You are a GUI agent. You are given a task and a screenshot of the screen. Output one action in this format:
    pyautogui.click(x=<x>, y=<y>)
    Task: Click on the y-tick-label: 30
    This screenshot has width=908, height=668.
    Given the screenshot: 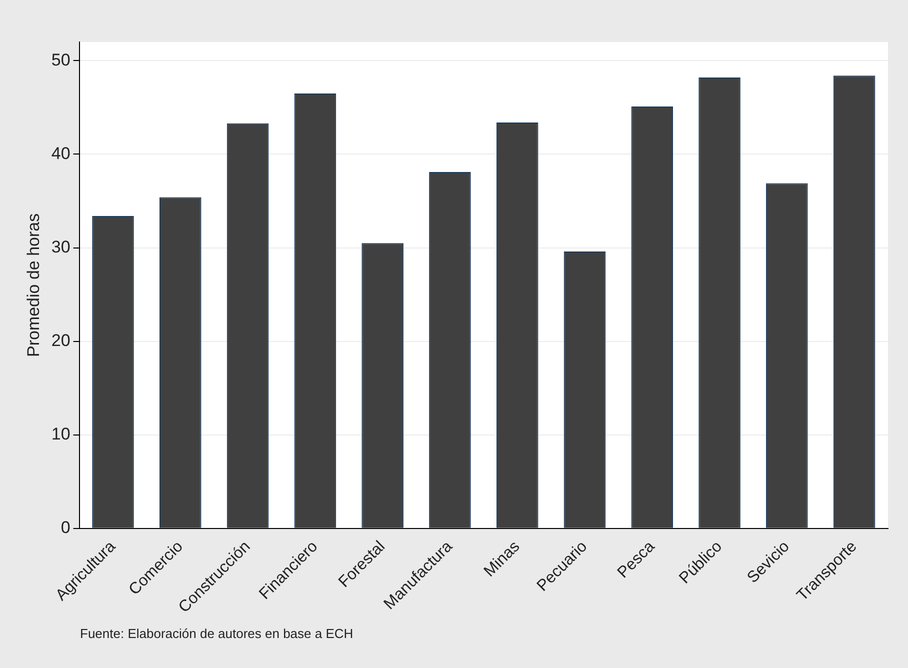 What is the action you would take?
    pyautogui.click(x=60, y=246)
    